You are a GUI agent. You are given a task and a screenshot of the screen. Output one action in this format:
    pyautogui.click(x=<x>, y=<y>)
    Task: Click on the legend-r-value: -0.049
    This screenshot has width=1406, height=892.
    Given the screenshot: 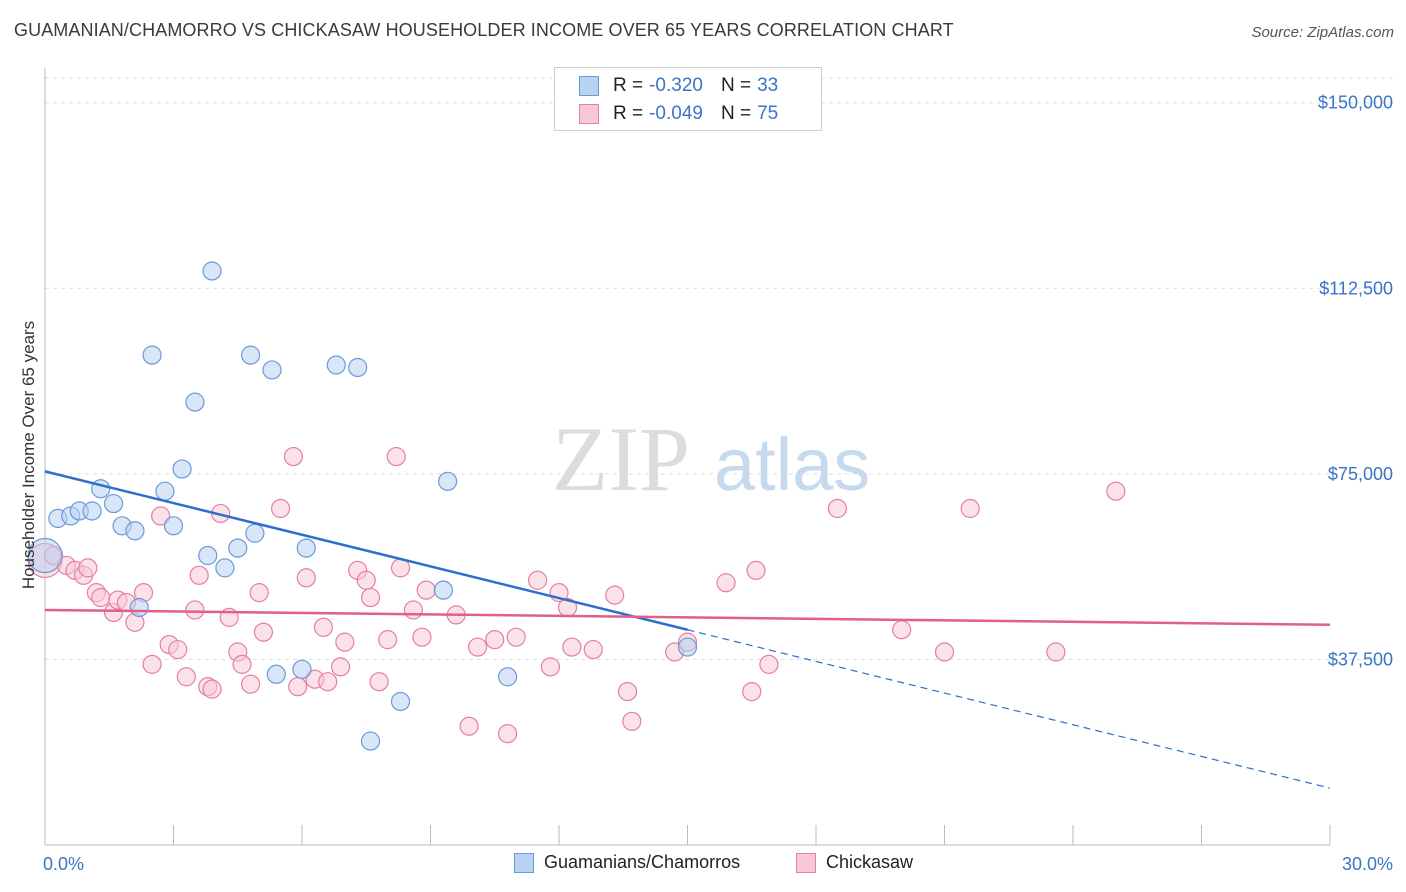 What is the action you would take?
    pyautogui.click(x=676, y=113)
    